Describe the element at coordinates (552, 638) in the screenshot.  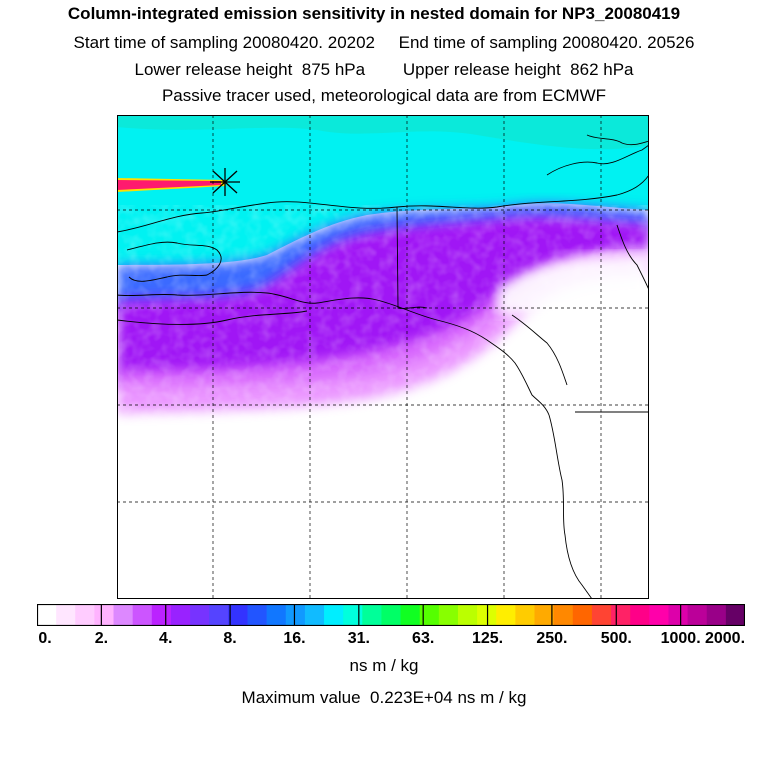
I see `colorbar-tick-label: 250.` at that location.